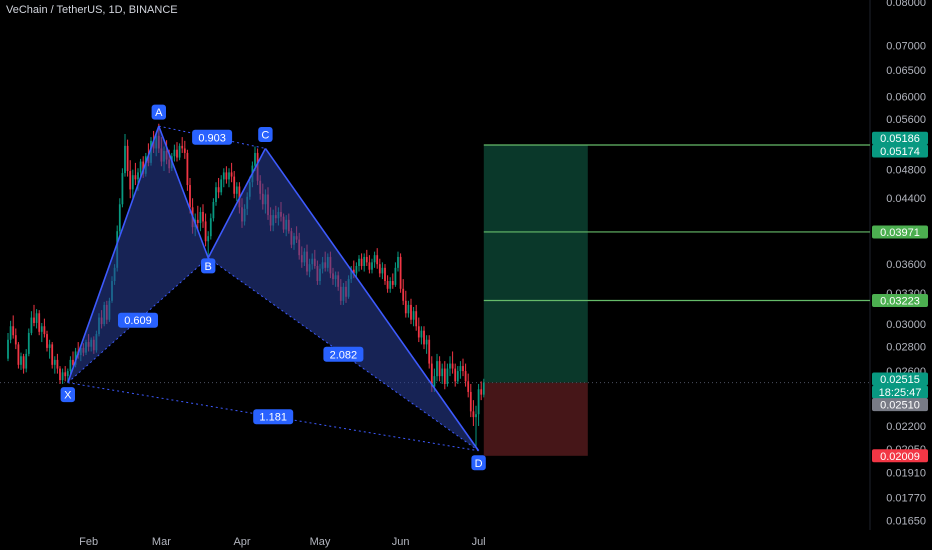  I want to click on profit-zone, so click(535, 264).